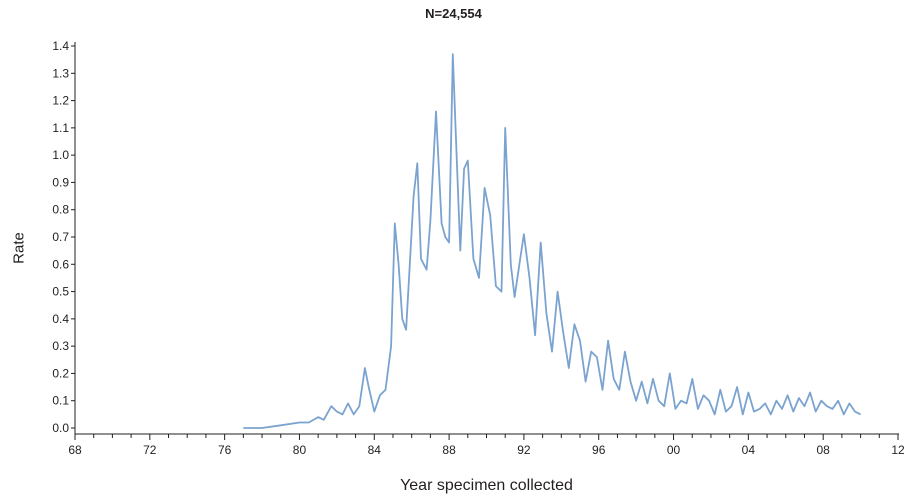 This screenshot has width=907, height=498. Describe the element at coordinates (150, 450) in the screenshot. I see `x-tick-label: 72` at that location.